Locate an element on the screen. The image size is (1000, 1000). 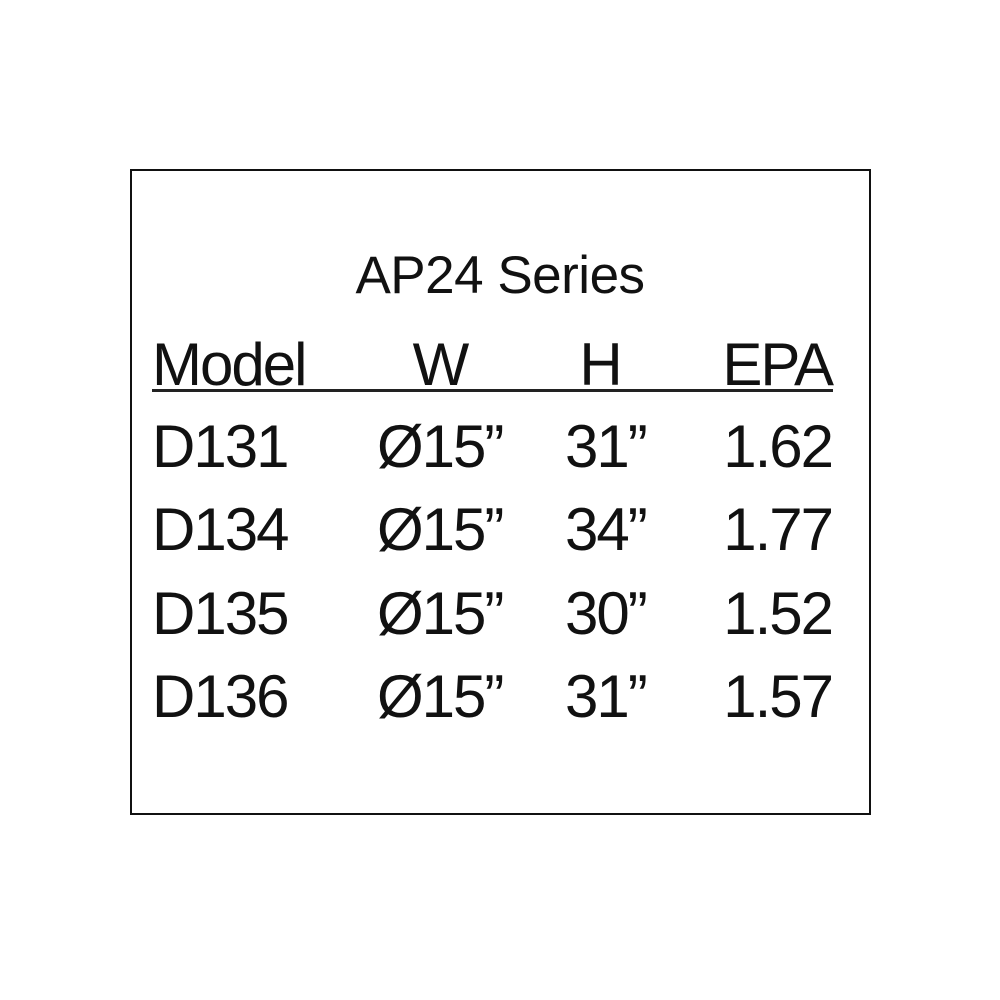
cell-h: 30” is located at coordinates (606, 613).